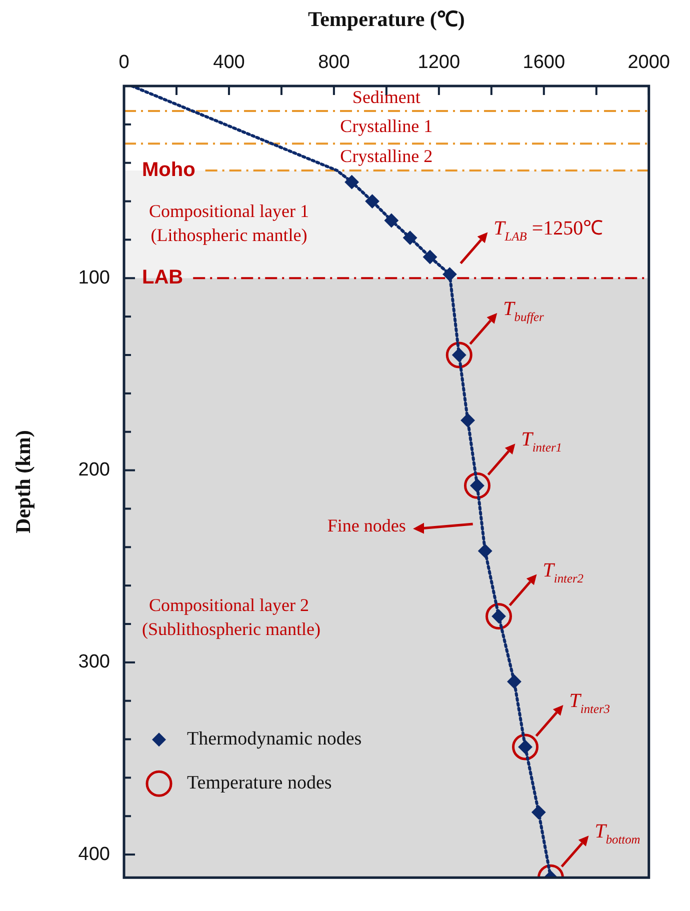  What do you see at coordinates (544, 62) in the screenshot?
I see `x-tick-label: 1600` at bounding box center [544, 62].